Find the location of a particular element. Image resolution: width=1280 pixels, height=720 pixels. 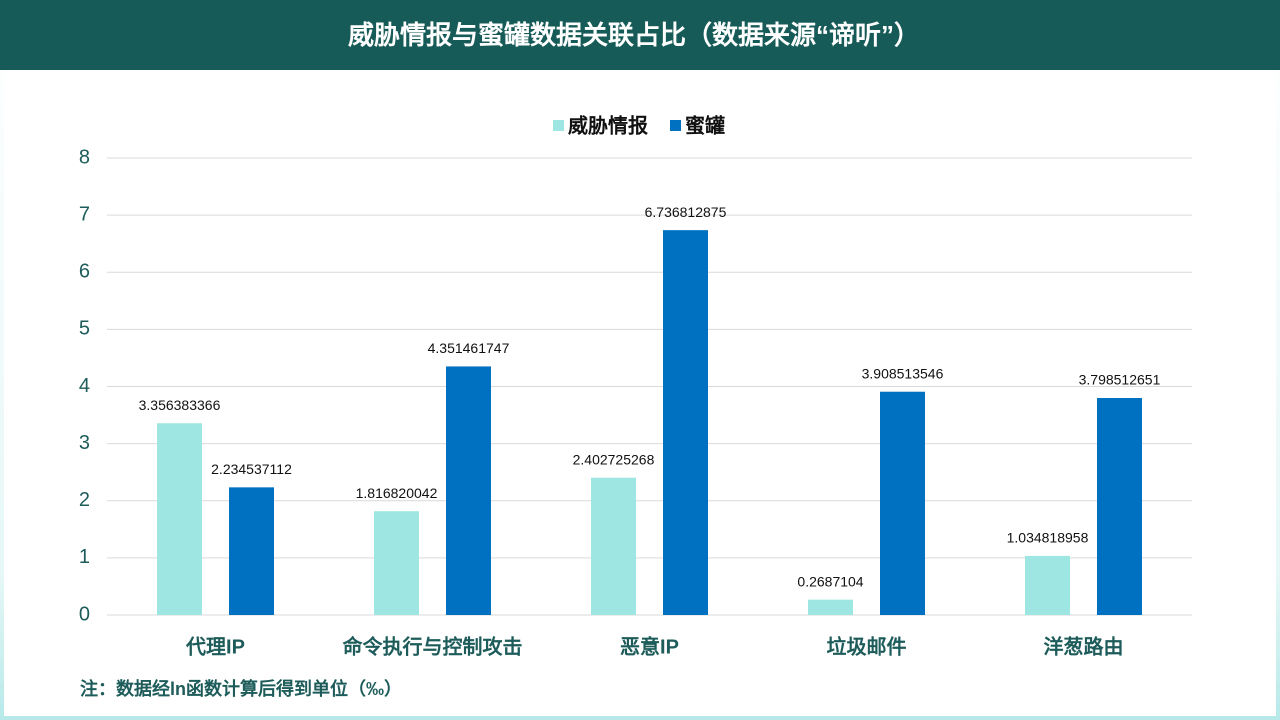

y-tick-label: 6 is located at coordinates (84, 272).